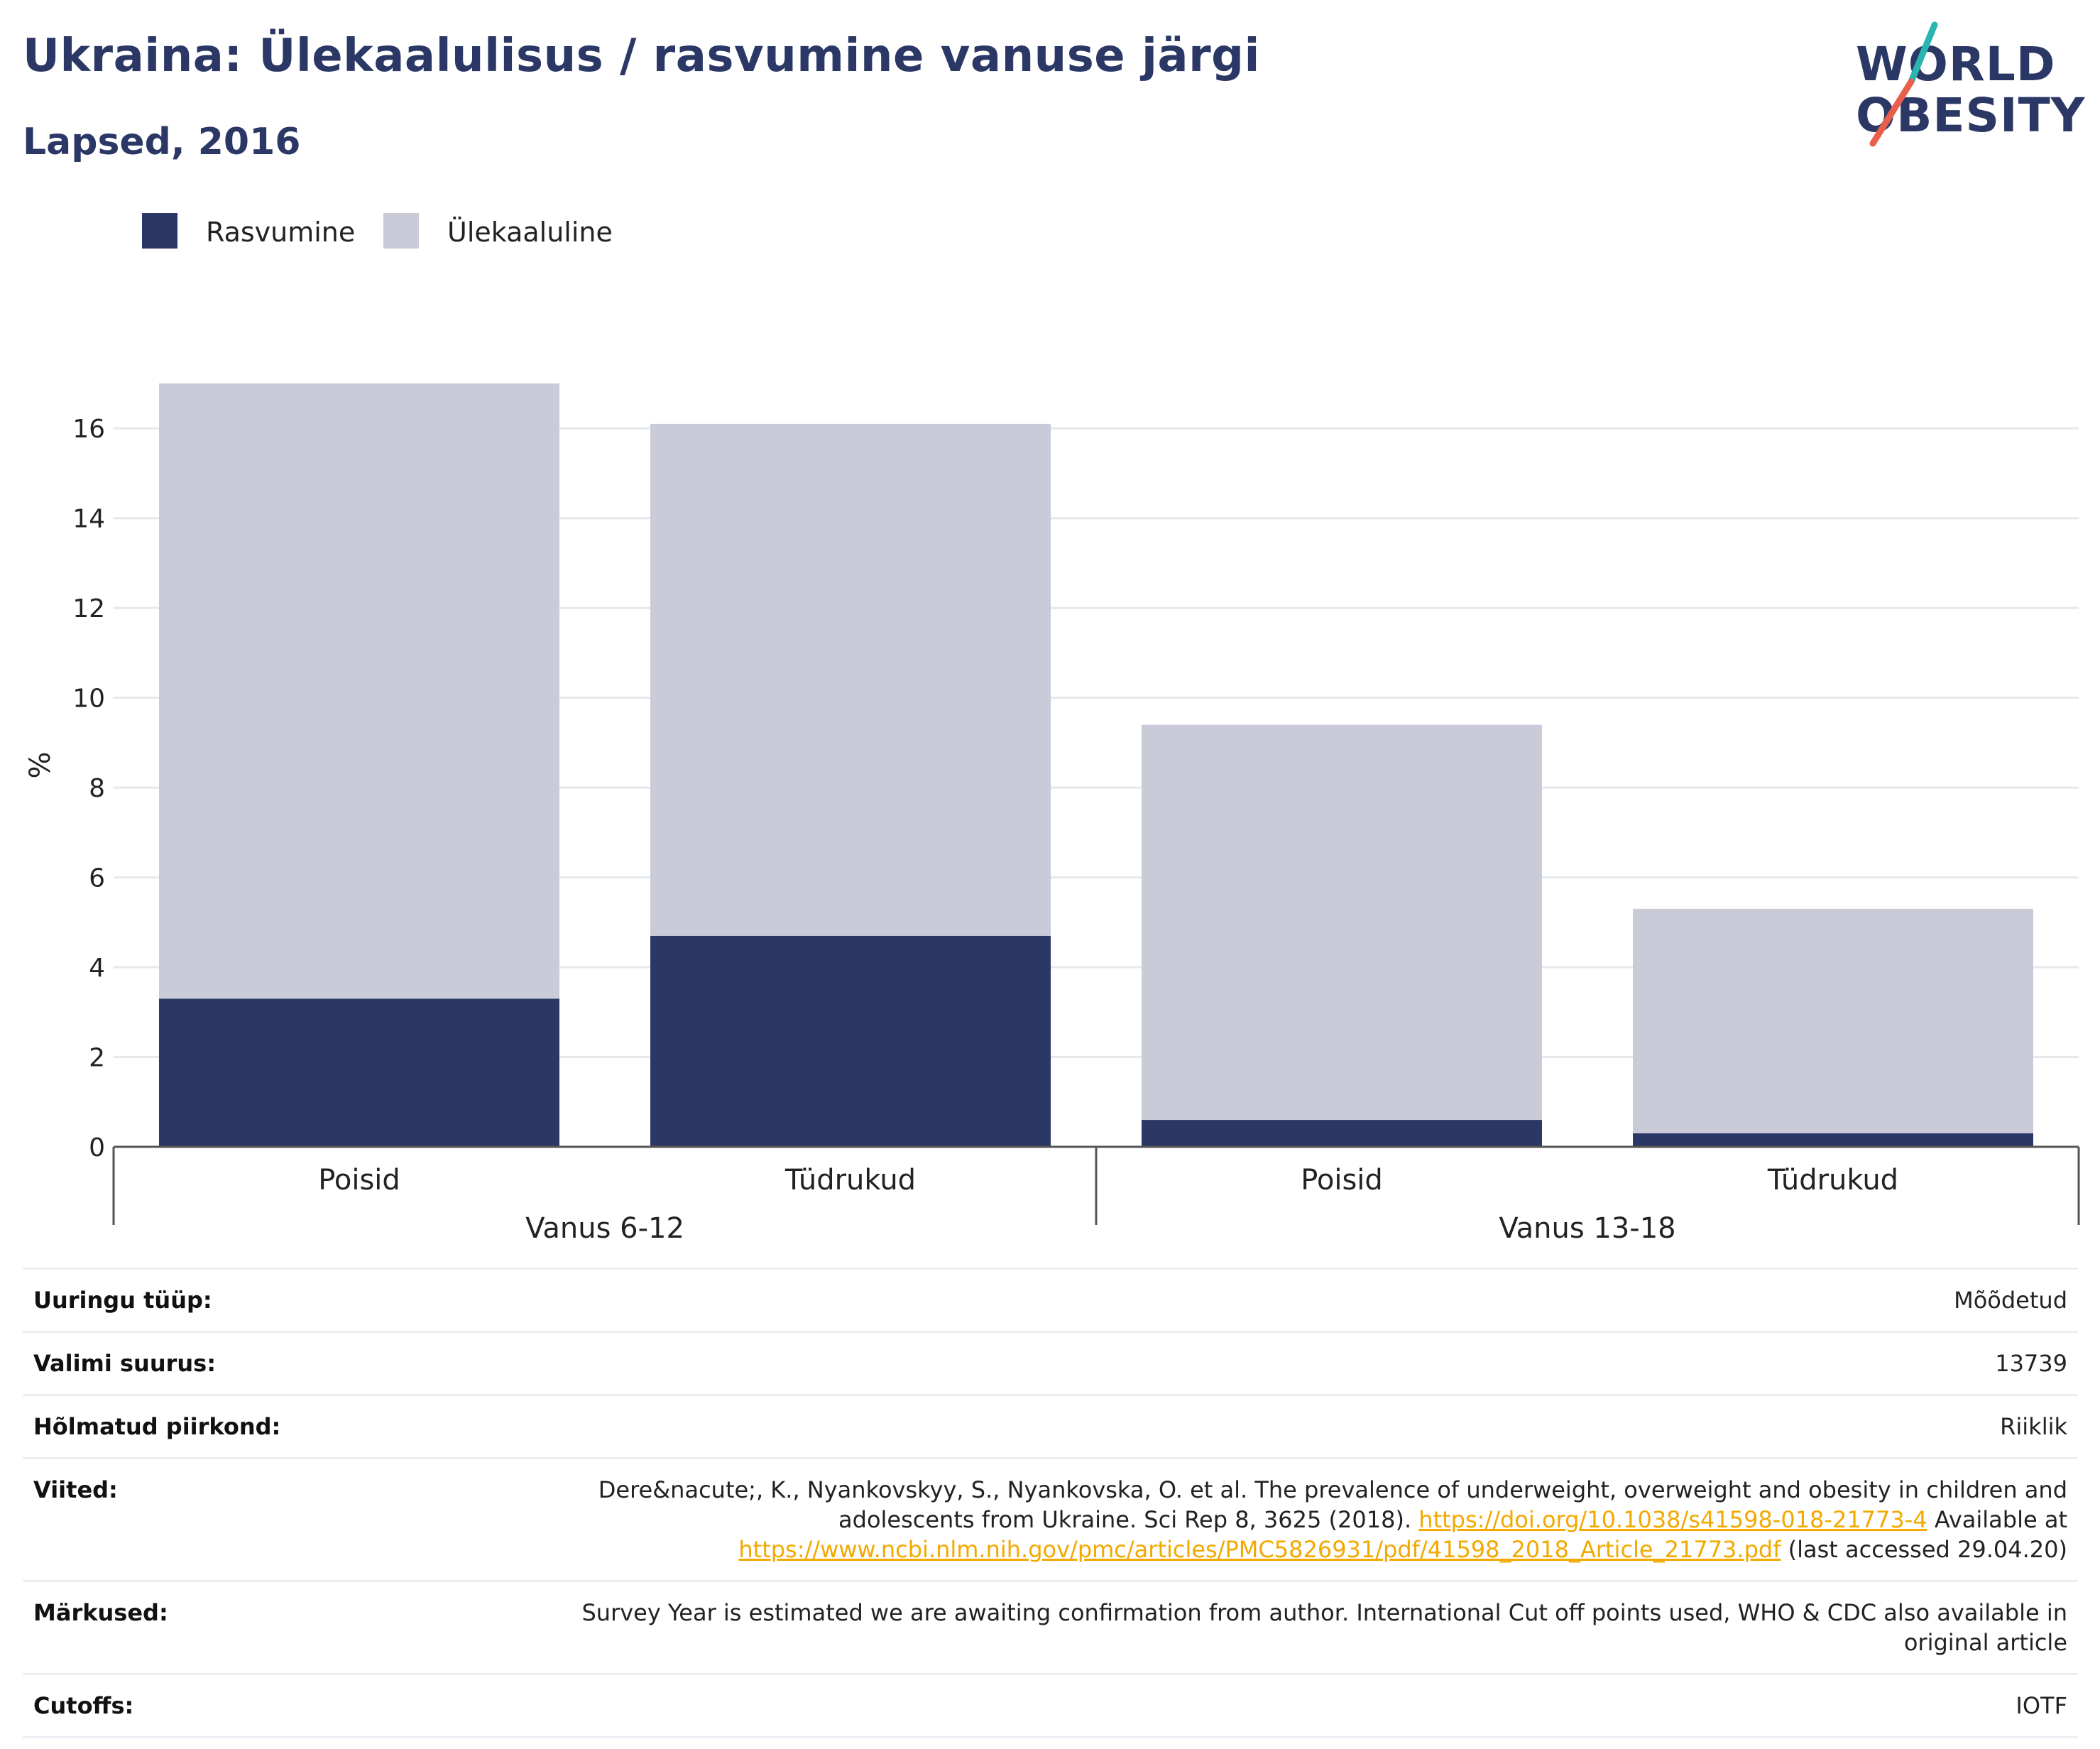 Image resolution: width=2100 pixels, height=1749 pixels. I want to click on logo-slash-icon, so click(1903, 84).